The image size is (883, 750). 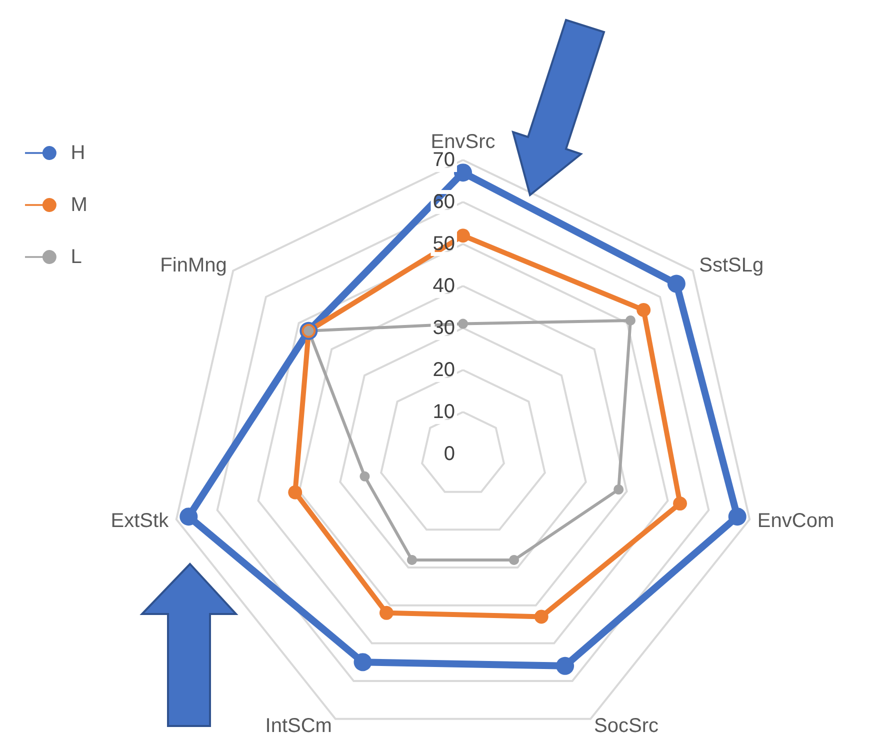 I want to click on spoke-label: EnvCom, so click(x=795, y=521).